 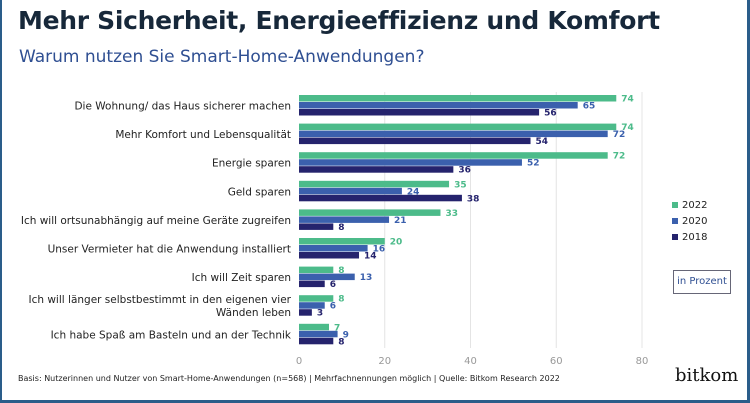 I want to click on category-label: Die Wohnung/ das Haus sicherer machen, so click(x=182, y=107).